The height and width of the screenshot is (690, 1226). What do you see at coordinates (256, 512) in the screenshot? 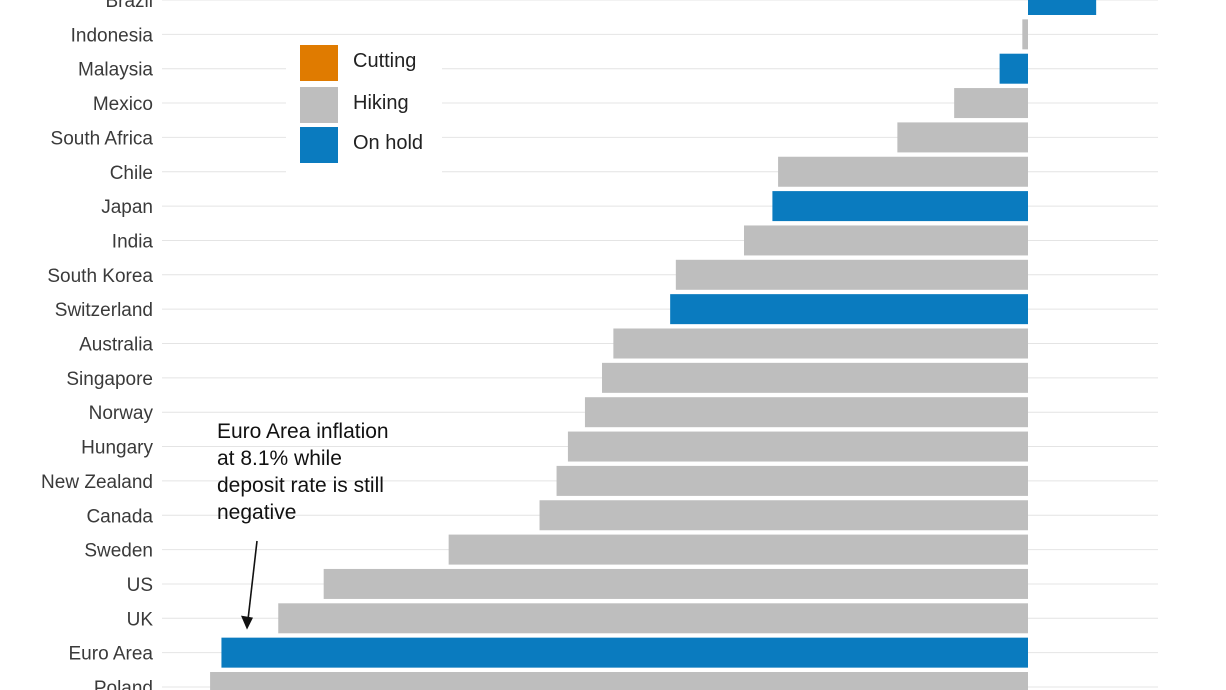
I see `annotation-line-4: negative` at bounding box center [256, 512].